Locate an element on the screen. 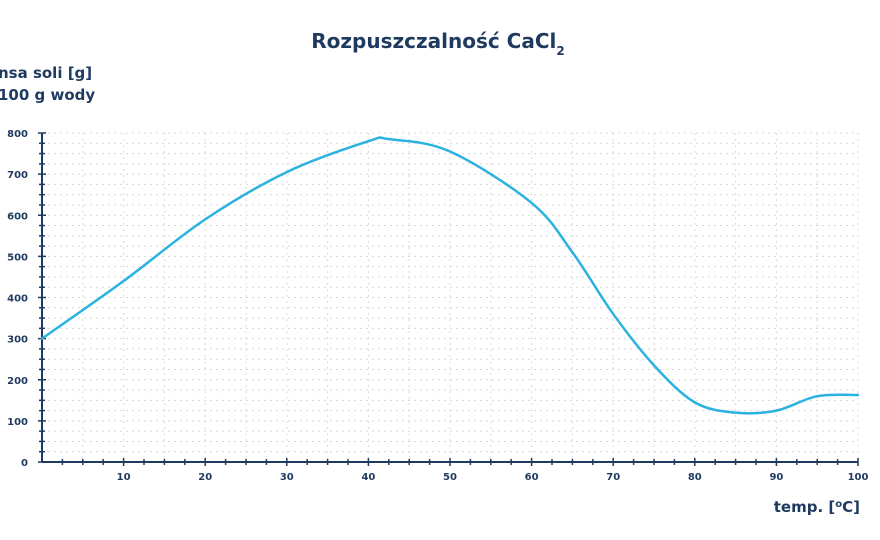 The image size is (880, 540). x-tick-label: 30 is located at coordinates (287, 477).